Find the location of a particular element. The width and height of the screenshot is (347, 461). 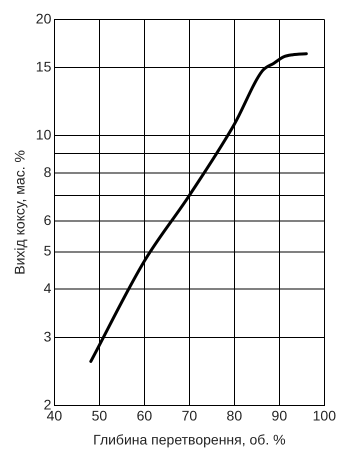

x-tick-label: 90 is located at coordinates (280, 416).